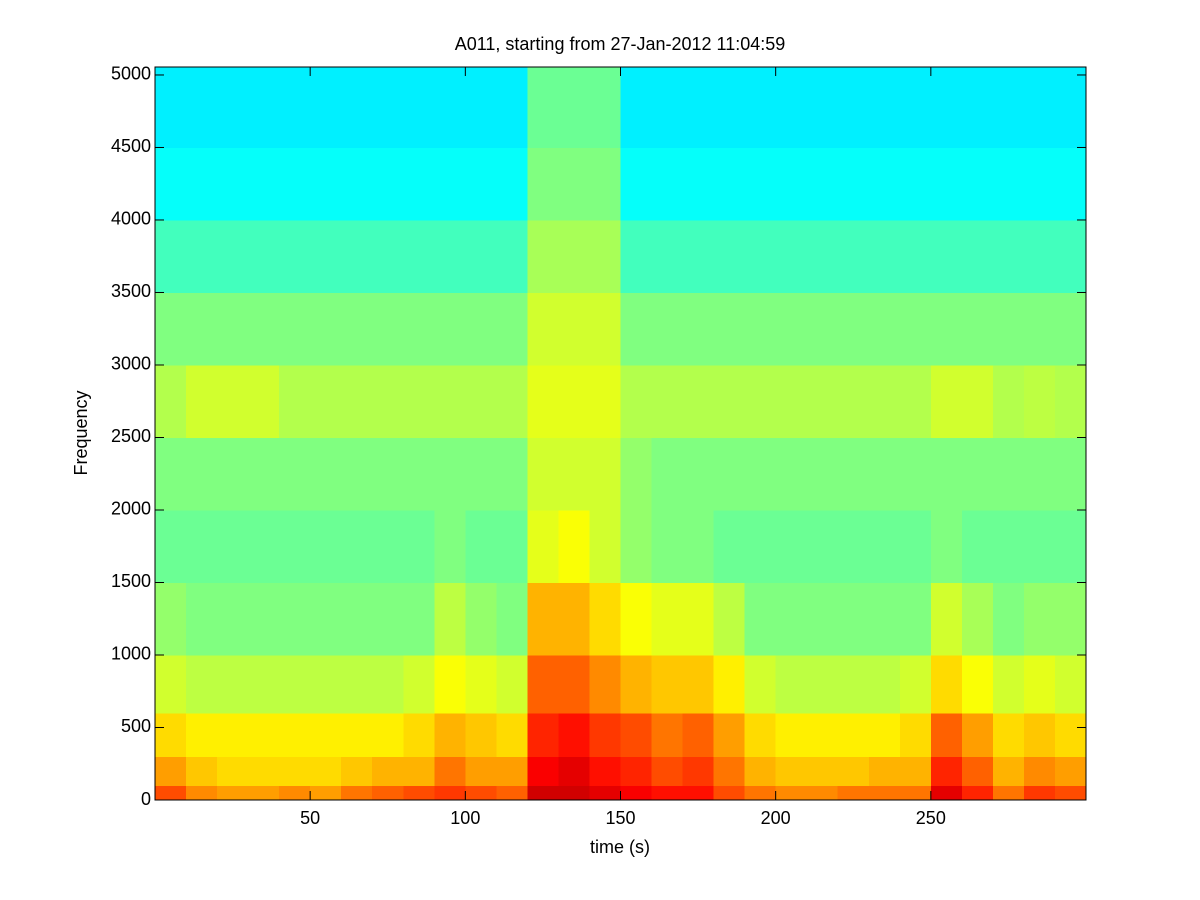 This screenshot has height=900, width=1200. What do you see at coordinates (310, 818) in the screenshot?
I see `x-tick-label: 50` at bounding box center [310, 818].